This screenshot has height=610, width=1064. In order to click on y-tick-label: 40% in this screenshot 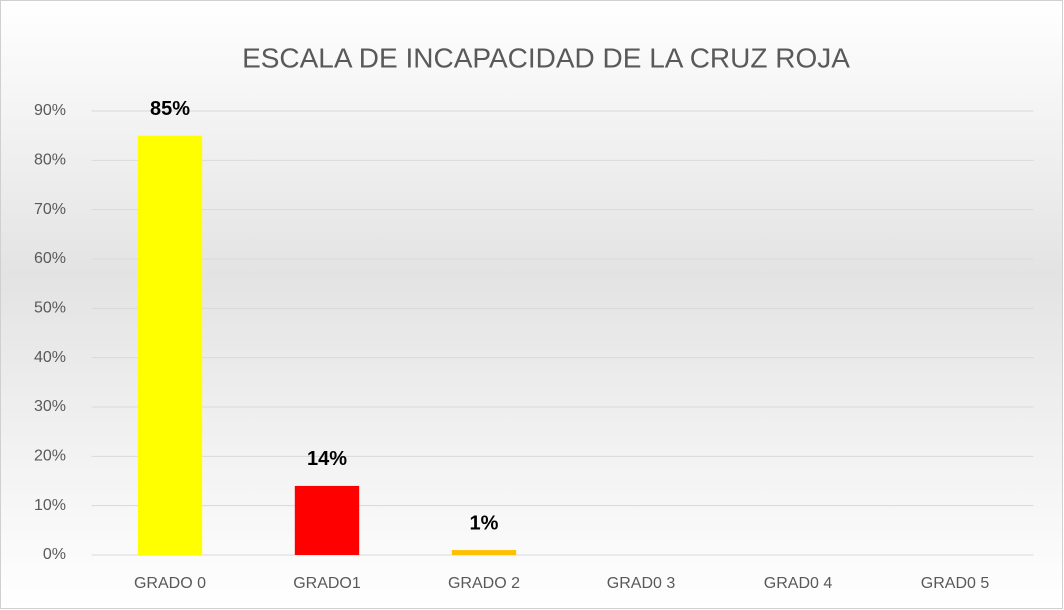, I will do `click(50, 357)`.